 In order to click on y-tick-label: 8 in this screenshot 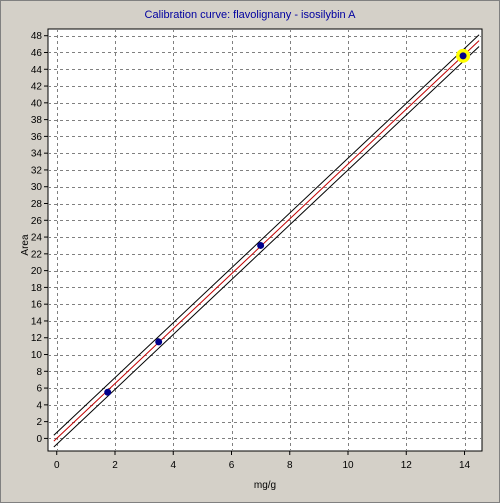, I will do `click(39, 372)`.